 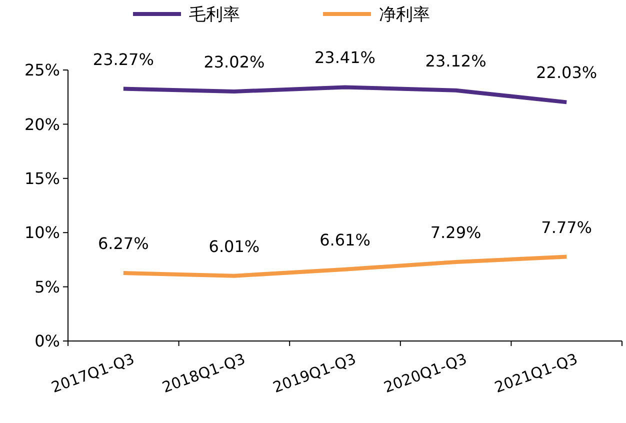 What do you see at coordinates (456, 232) in the screenshot?
I see `data-label: 7.29%` at bounding box center [456, 232].